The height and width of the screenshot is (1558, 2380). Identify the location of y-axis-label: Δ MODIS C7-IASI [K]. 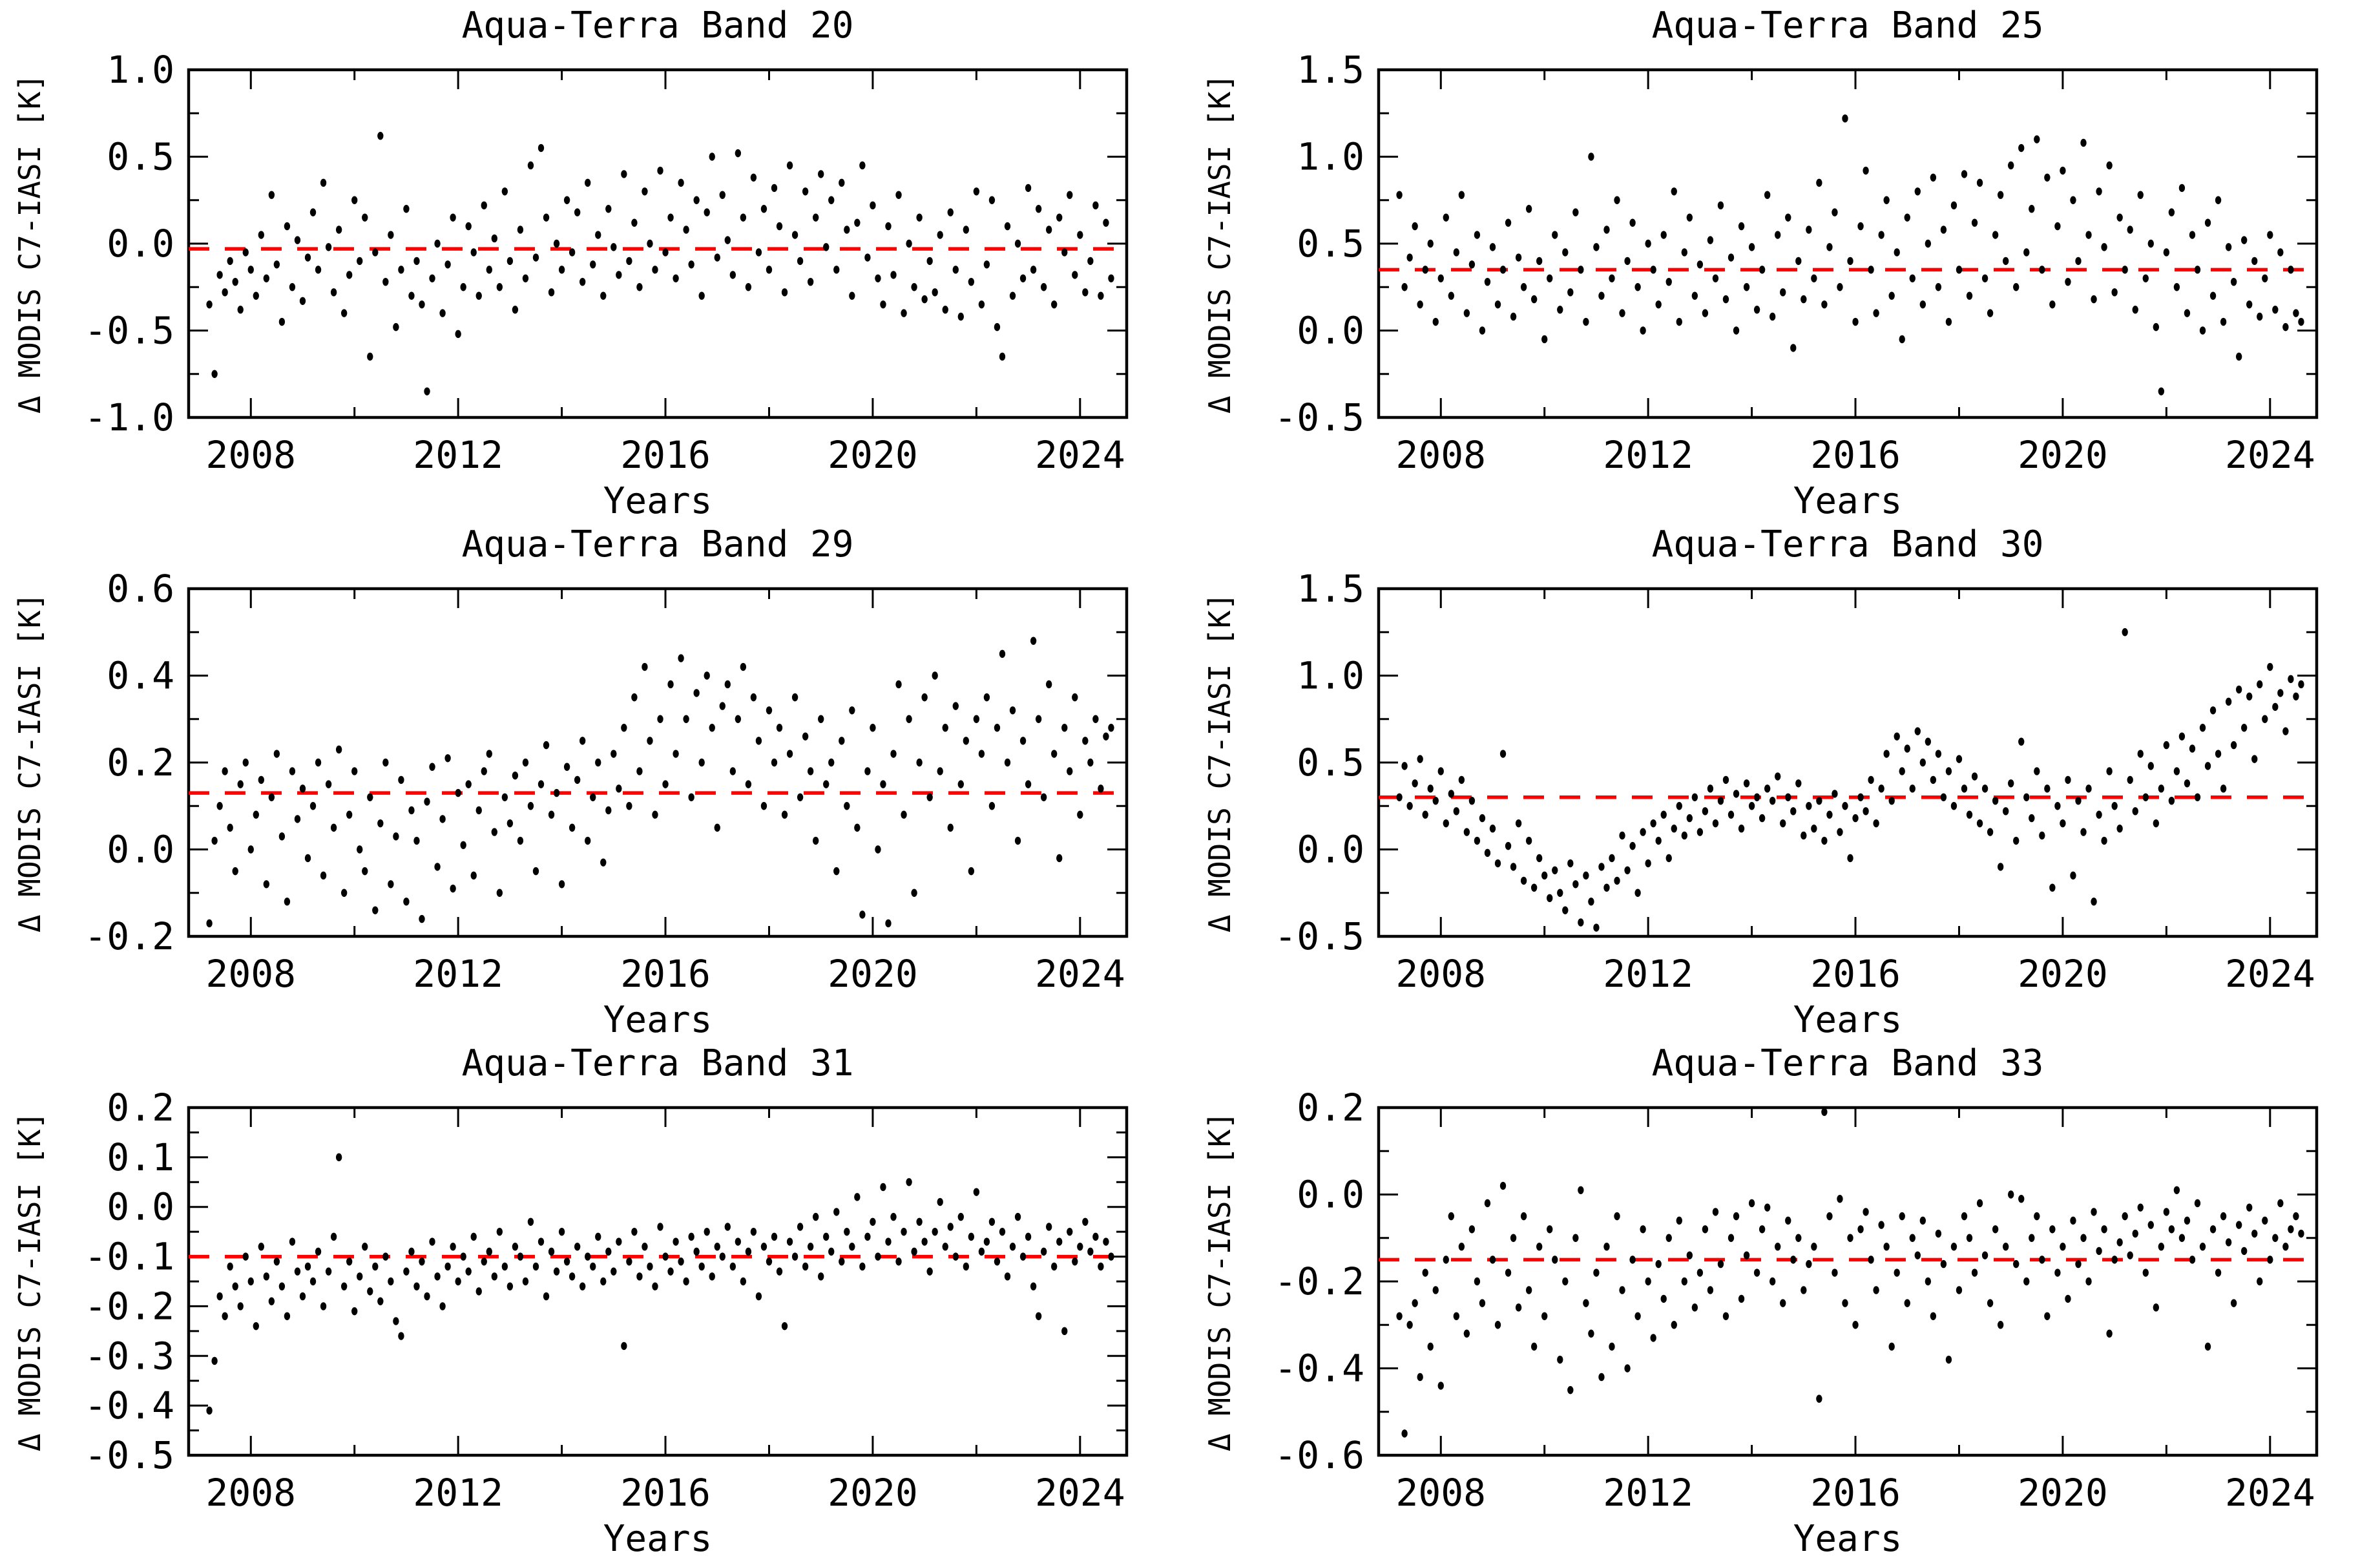
(1219, 1281).